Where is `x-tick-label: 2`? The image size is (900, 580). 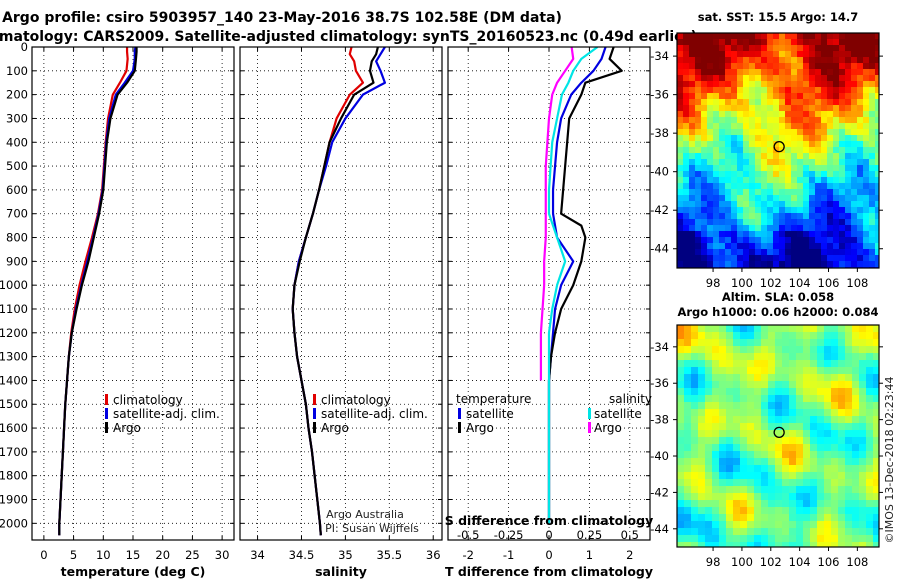
x-tick-label: 2 is located at coordinates (629, 555).